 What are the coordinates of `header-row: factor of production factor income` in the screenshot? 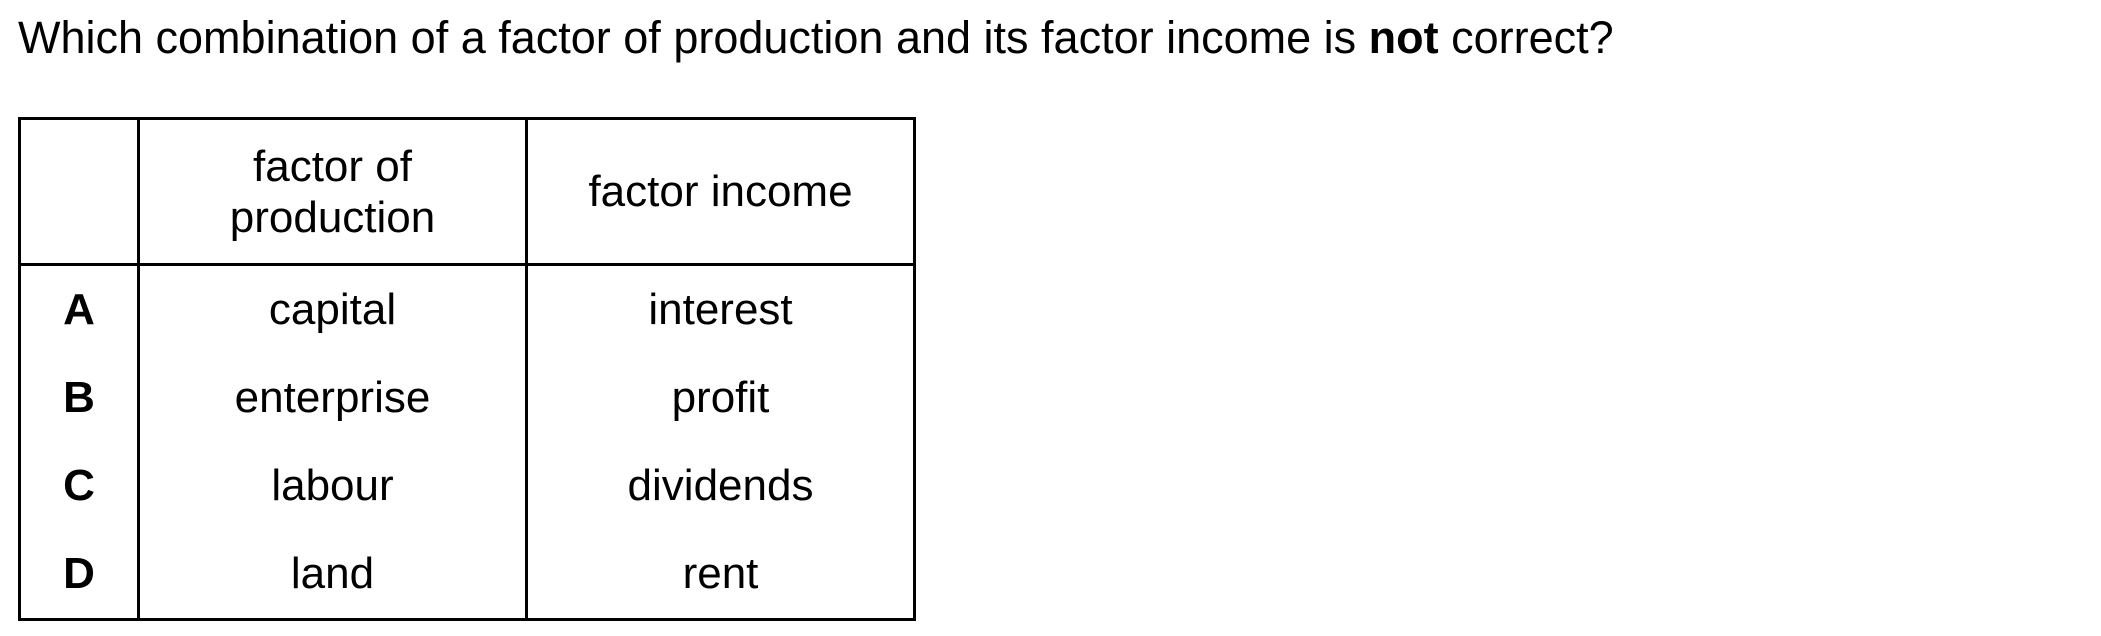 It's located at (467, 191).